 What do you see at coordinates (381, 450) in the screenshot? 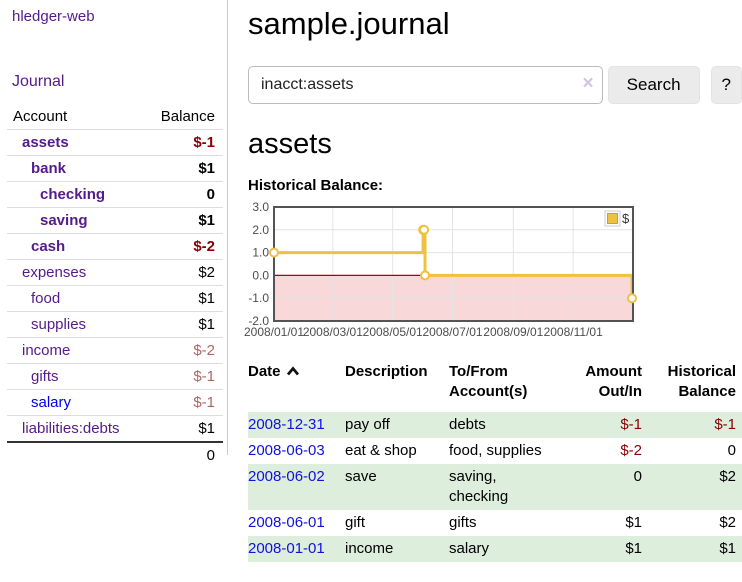
I see `transaction-description: eat & shop` at bounding box center [381, 450].